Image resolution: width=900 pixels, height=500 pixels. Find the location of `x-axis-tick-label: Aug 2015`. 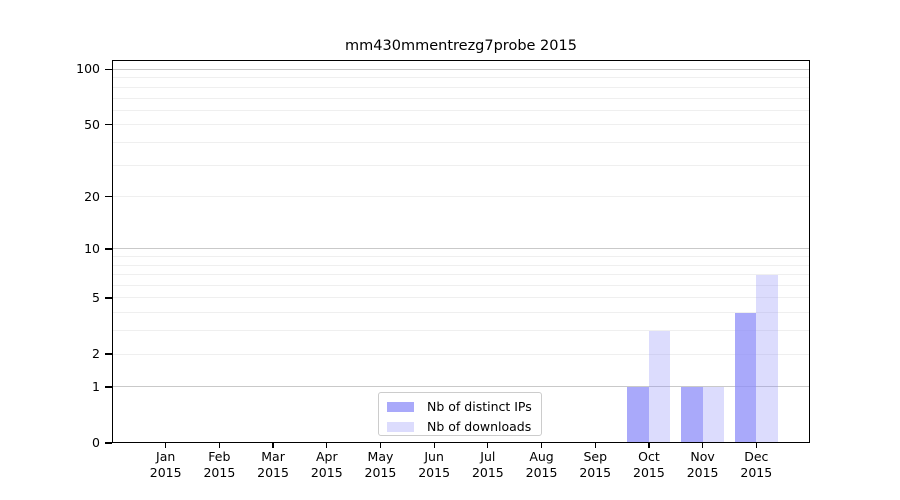

x-axis-tick-label: Aug 2015 is located at coordinates (542, 464).